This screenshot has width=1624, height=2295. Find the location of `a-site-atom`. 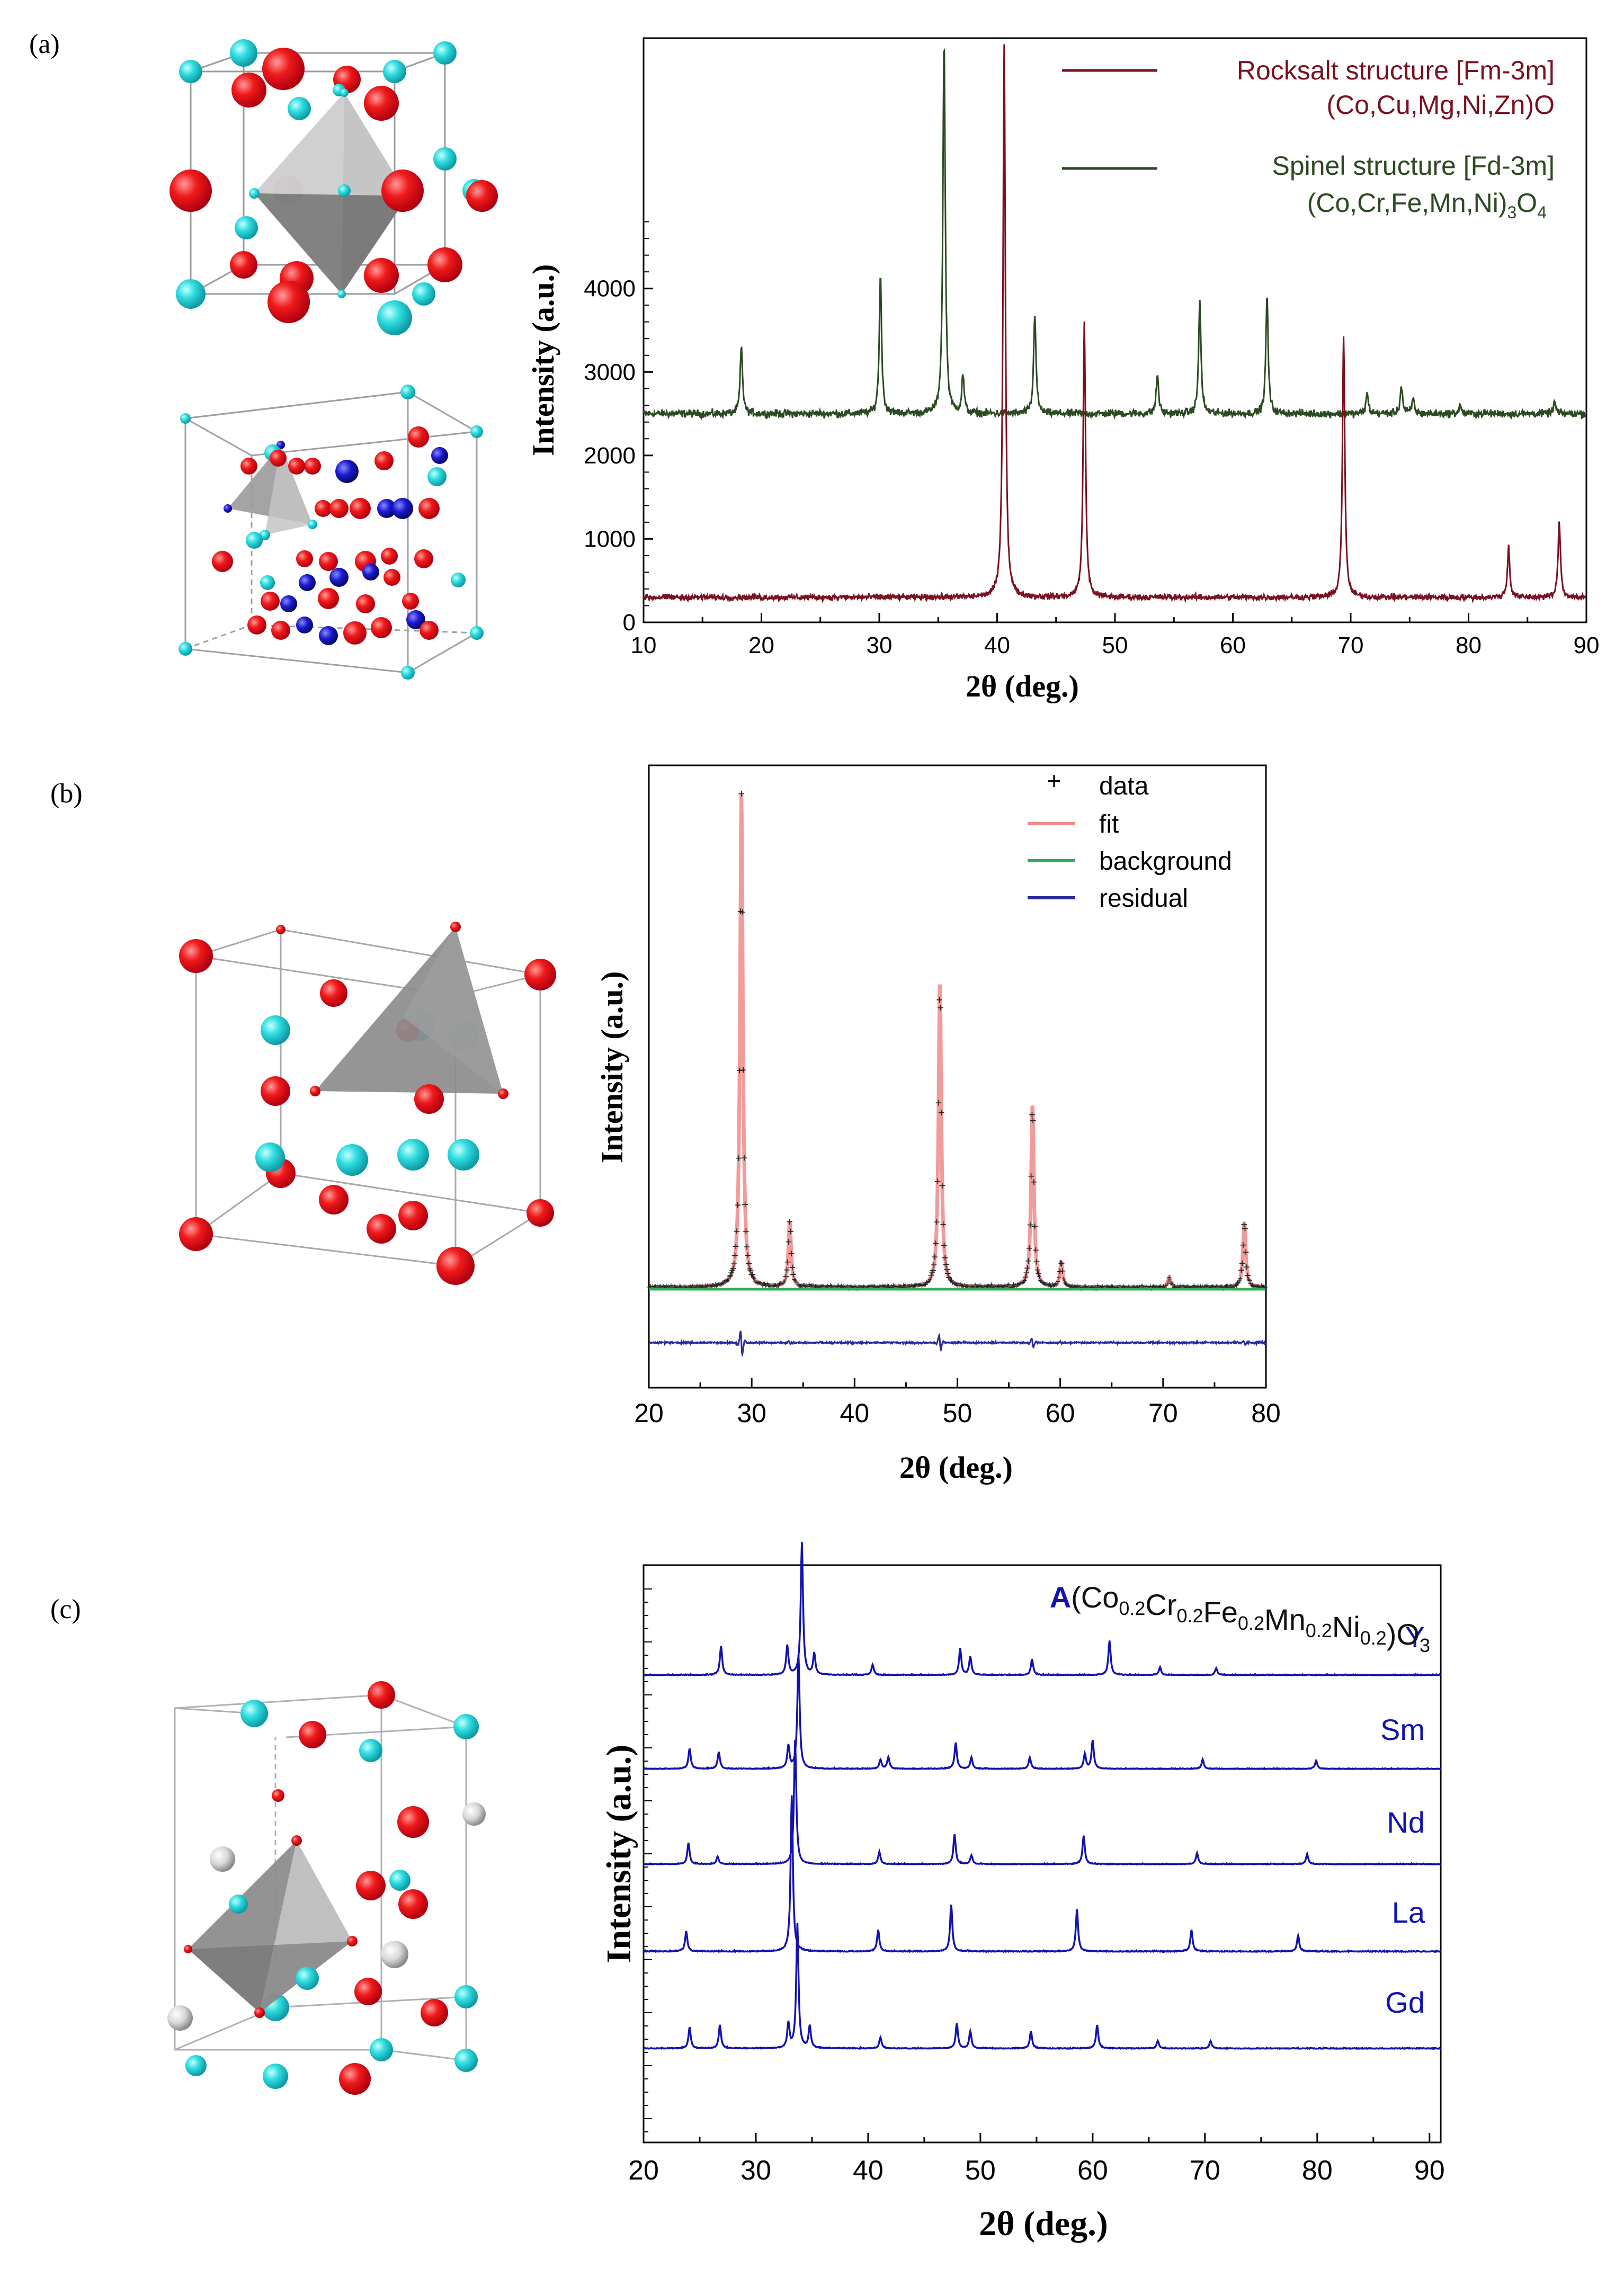

a-site-atom is located at coordinates (222, 1859).